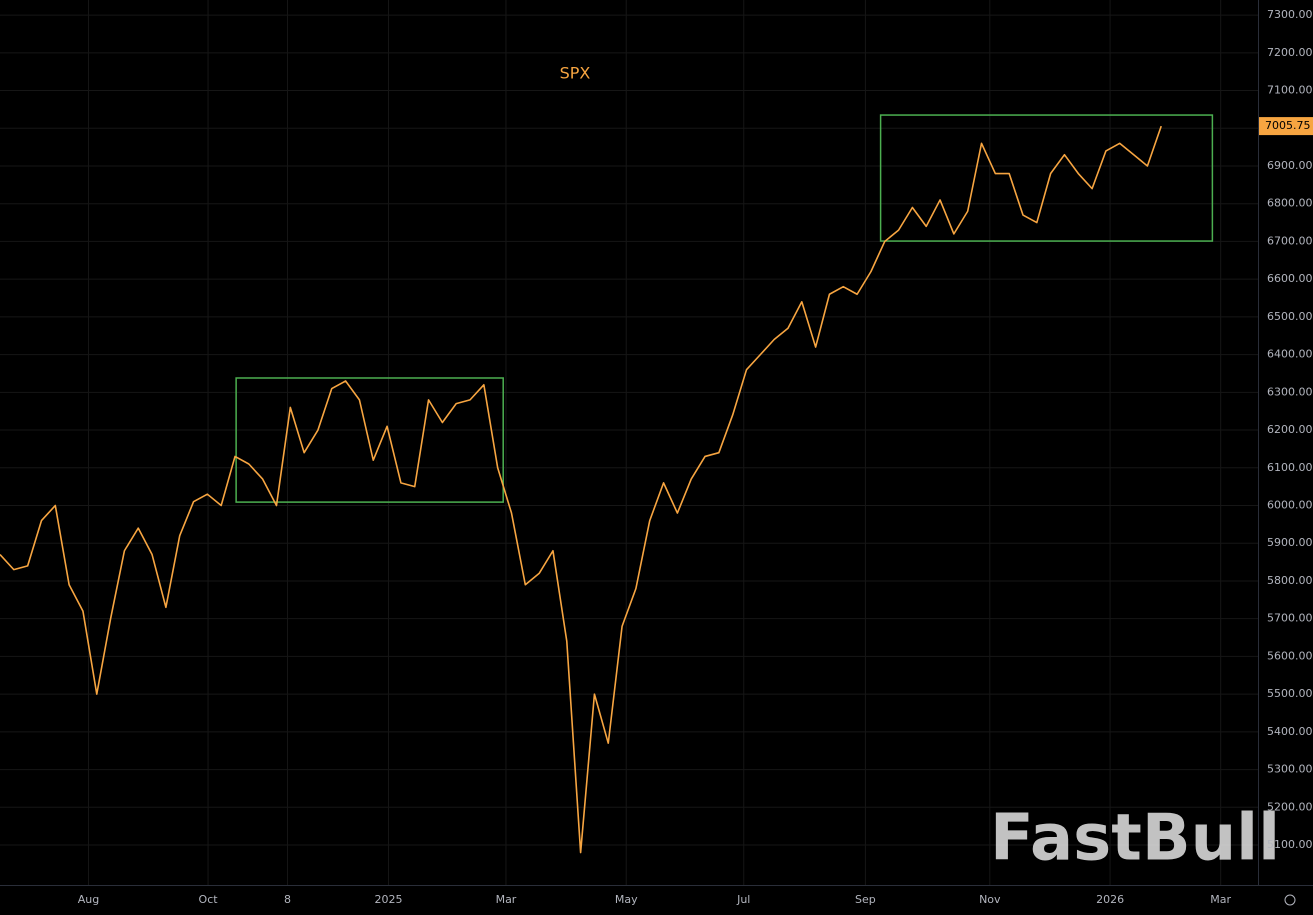 Image resolution: width=1313 pixels, height=915 pixels. Describe the element at coordinates (990, 899) in the screenshot. I see `x-tick-label: Nov` at that location.